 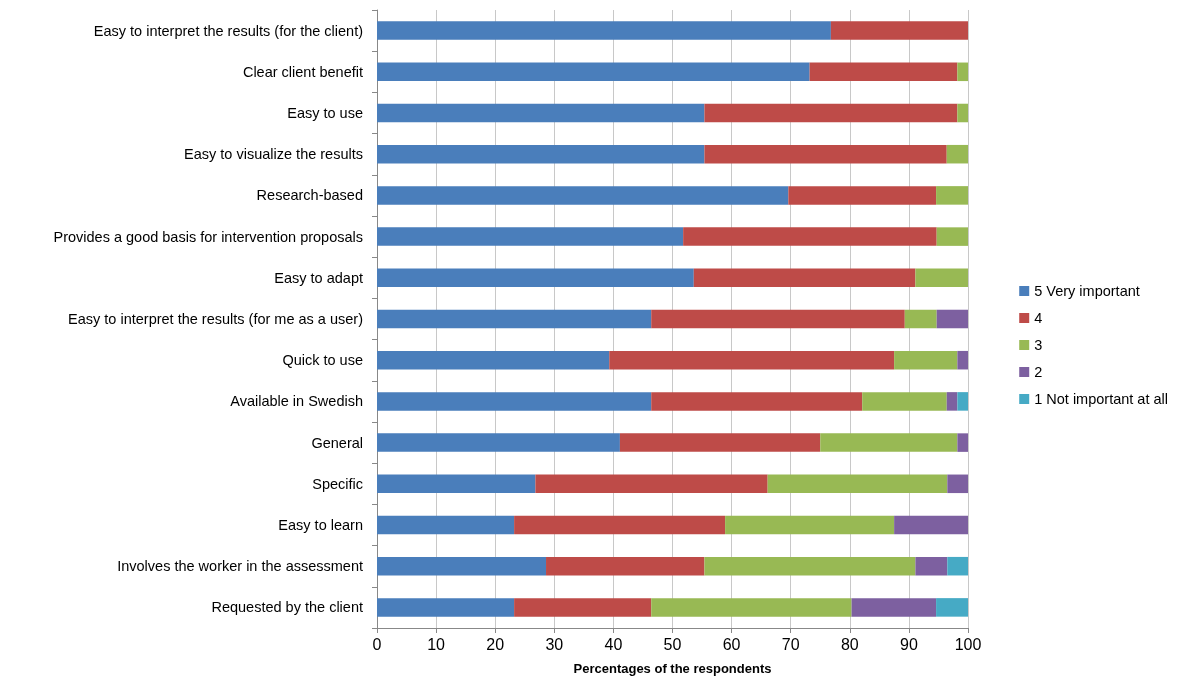 What do you see at coordinates (968, 644) in the screenshot?
I see `x-tick-label: 100` at bounding box center [968, 644].